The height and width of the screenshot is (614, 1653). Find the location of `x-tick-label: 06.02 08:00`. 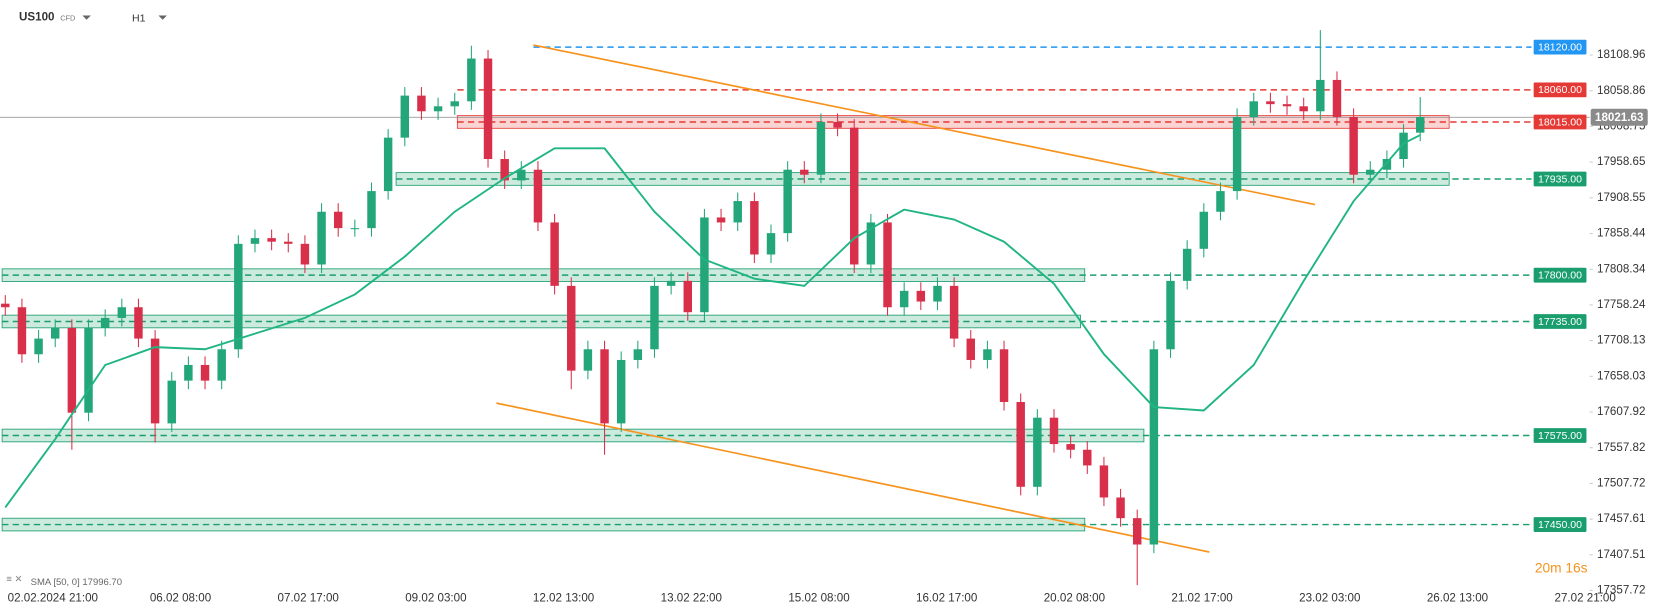

x-tick-label: 06.02 08:00 is located at coordinates (180, 598).